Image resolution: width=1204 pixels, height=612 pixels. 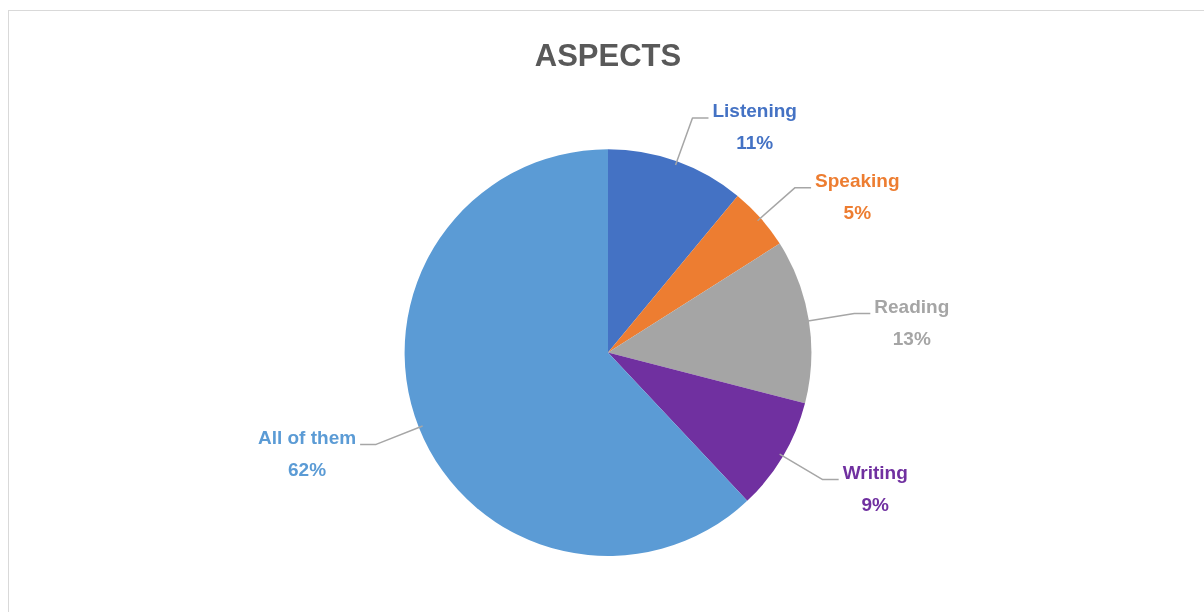 What do you see at coordinates (857, 180) in the screenshot?
I see `slice-label: Speaking` at bounding box center [857, 180].